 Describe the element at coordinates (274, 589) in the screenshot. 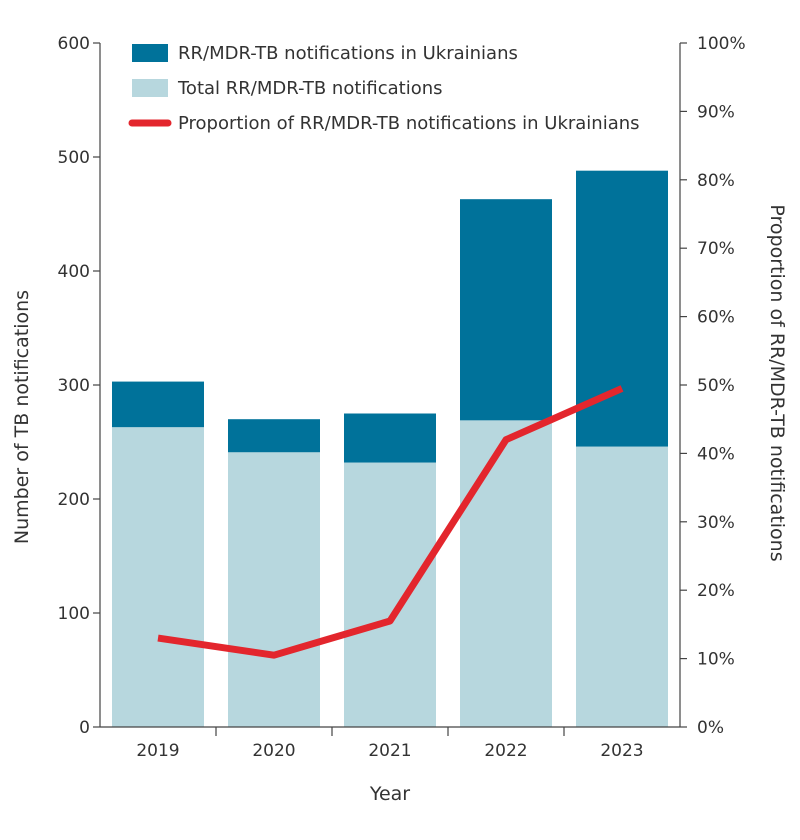

I see `bar-total-2020` at that location.